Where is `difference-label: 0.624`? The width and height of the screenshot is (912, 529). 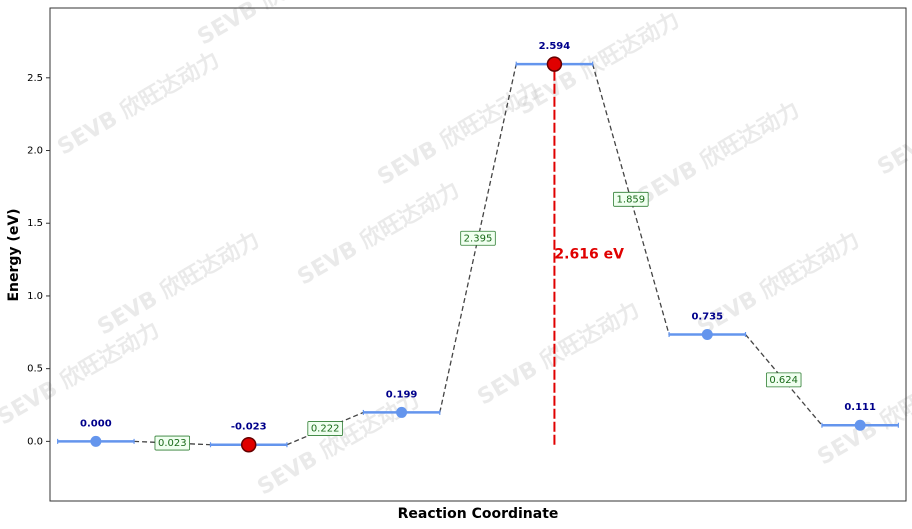
difference-label: 0.624 is located at coordinates (783, 380).